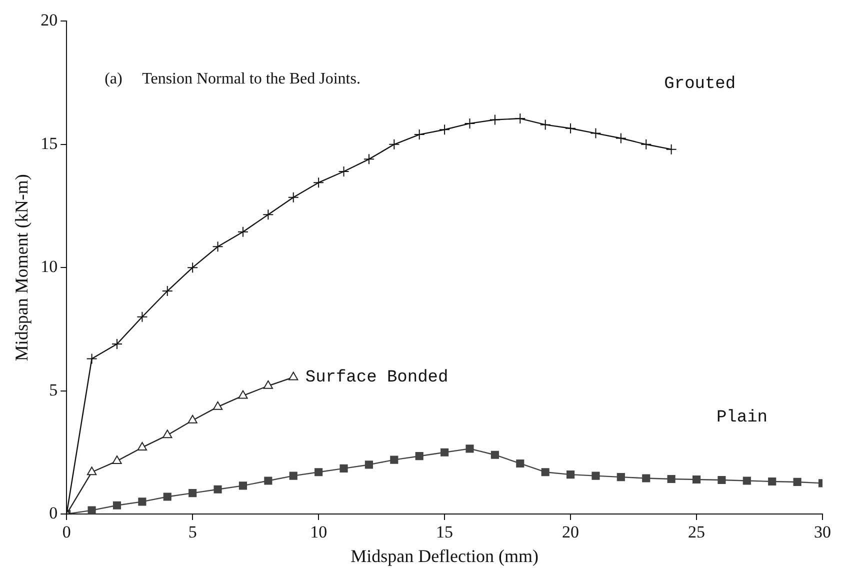 The width and height of the screenshot is (842, 576). What do you see at coordinates (376, 378) in the screenshot?
I see `series-label: Surface Bonded` at bounding box center [376, 378].